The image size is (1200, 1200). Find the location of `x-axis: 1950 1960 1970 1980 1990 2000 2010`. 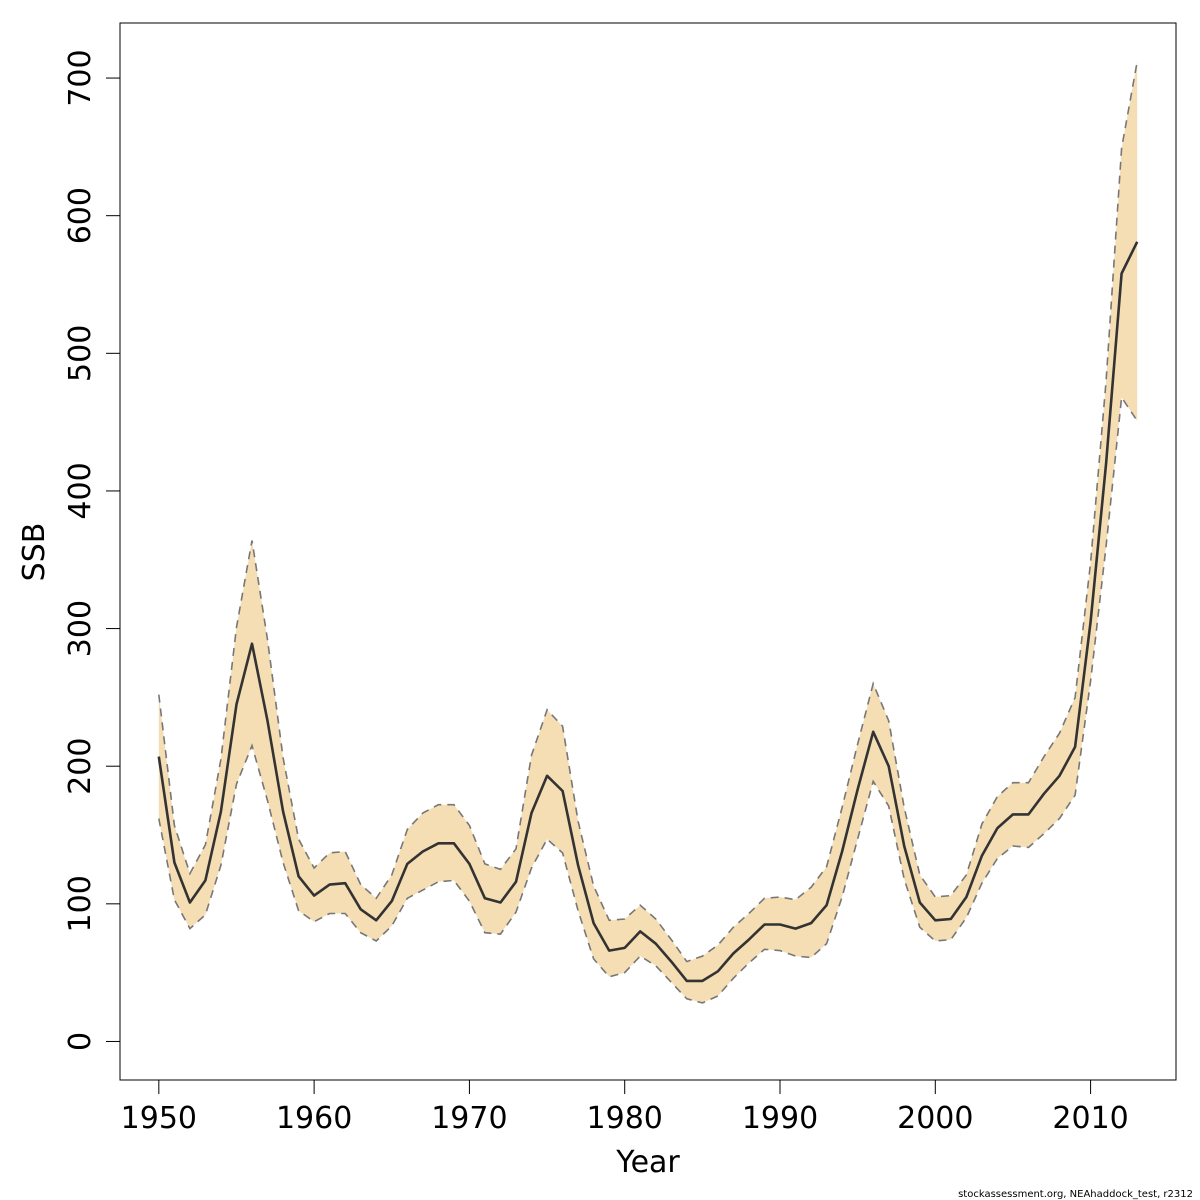

x-axis: 1950 1960 1970 1980 1990 2000 2010 is located at coordinates (625, 1107).